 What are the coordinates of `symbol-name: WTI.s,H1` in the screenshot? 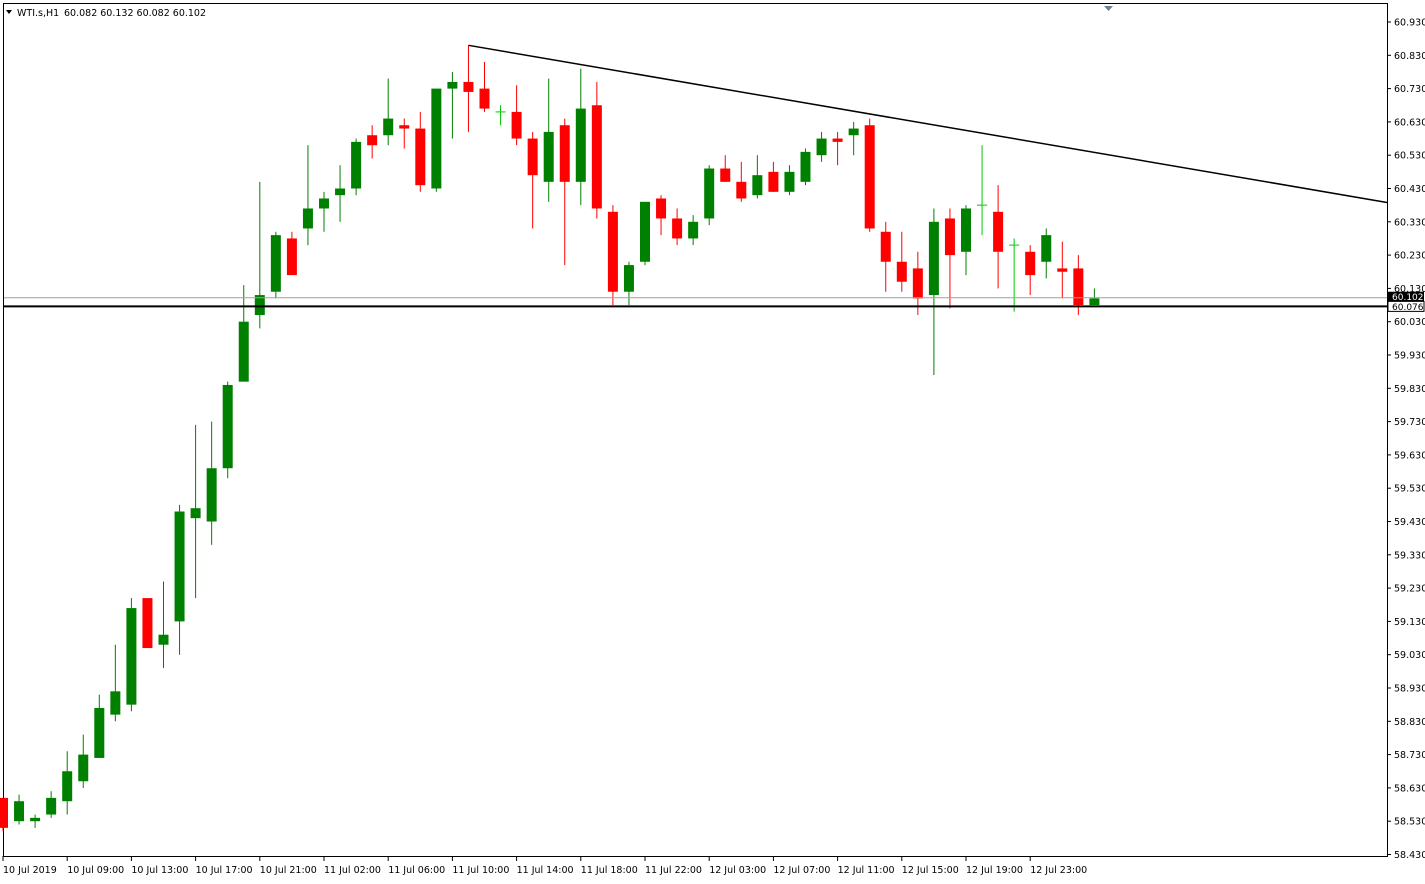 It's located at (38, 13).